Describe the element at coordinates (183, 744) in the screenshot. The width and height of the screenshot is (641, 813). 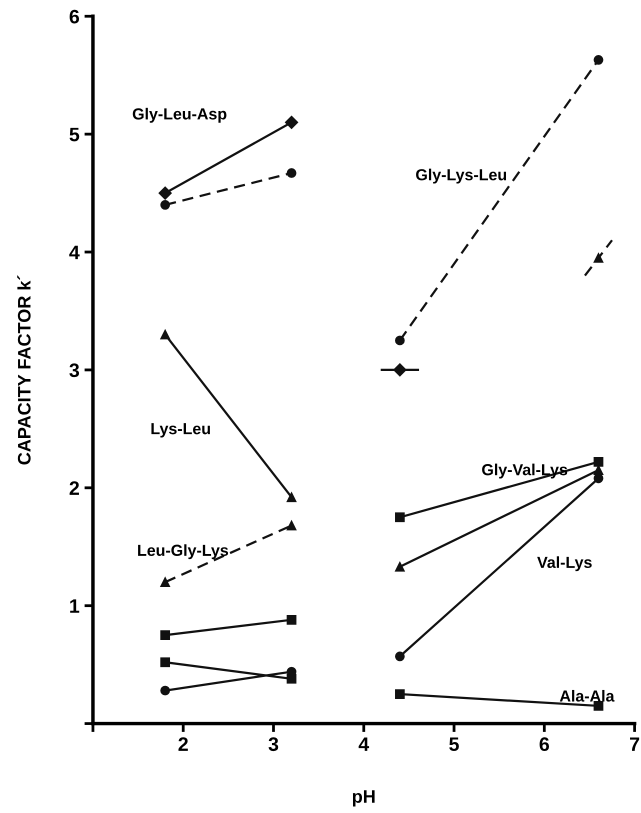
I see `x-tick-label: 2` at that location.